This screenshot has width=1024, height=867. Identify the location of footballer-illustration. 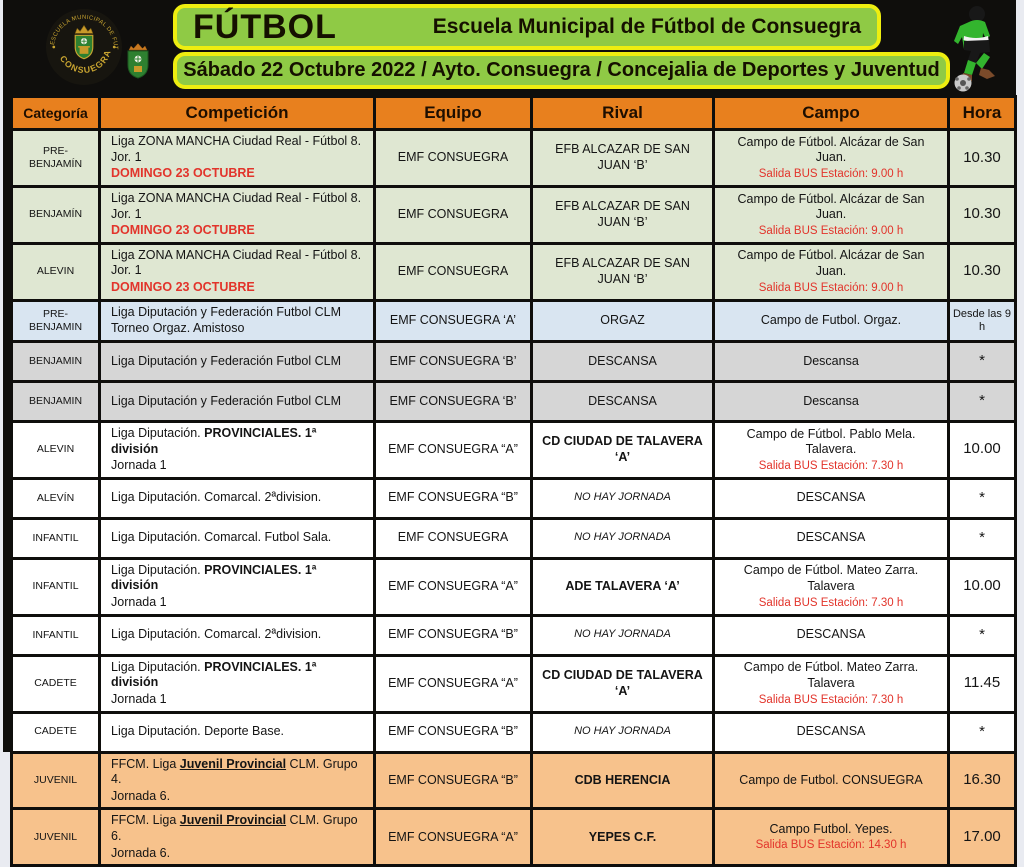
(974, 48).